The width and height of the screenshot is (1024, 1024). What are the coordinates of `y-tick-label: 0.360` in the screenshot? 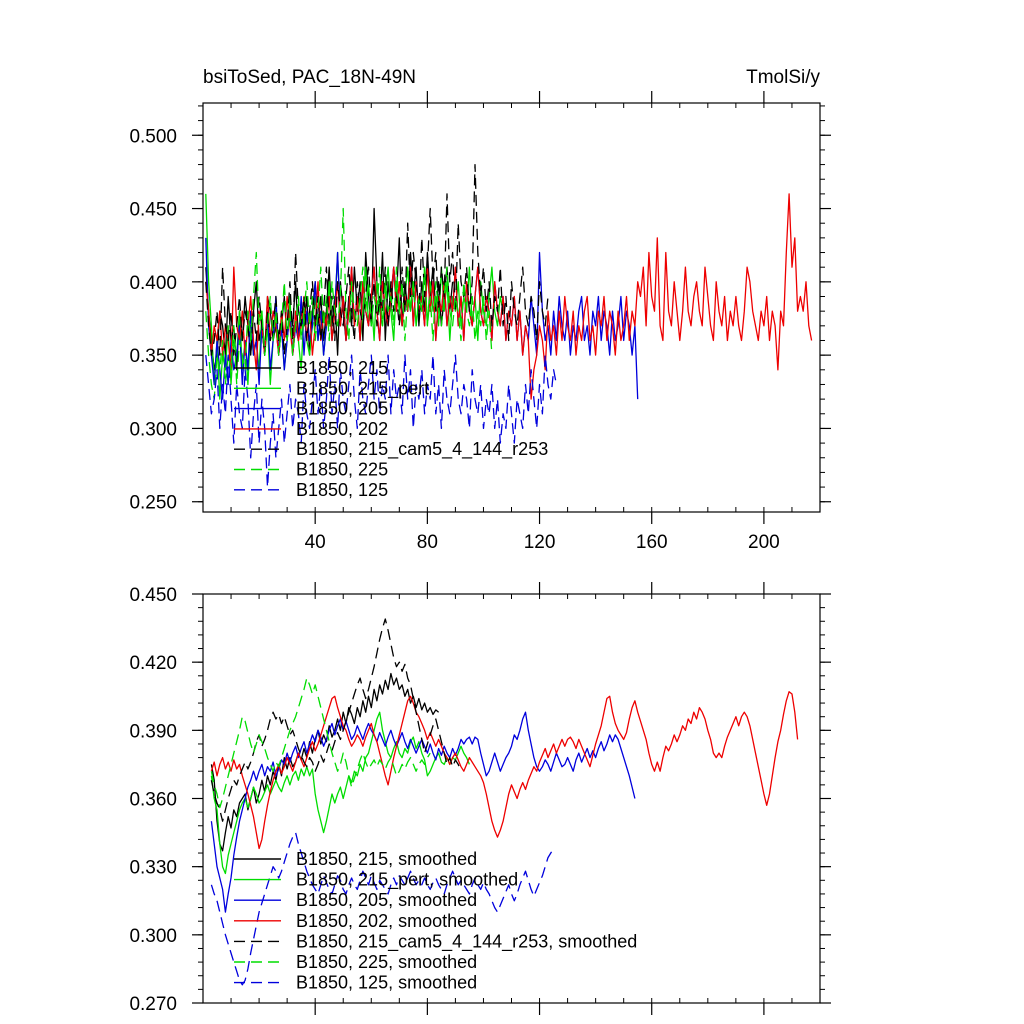 It's located at (153, 800).